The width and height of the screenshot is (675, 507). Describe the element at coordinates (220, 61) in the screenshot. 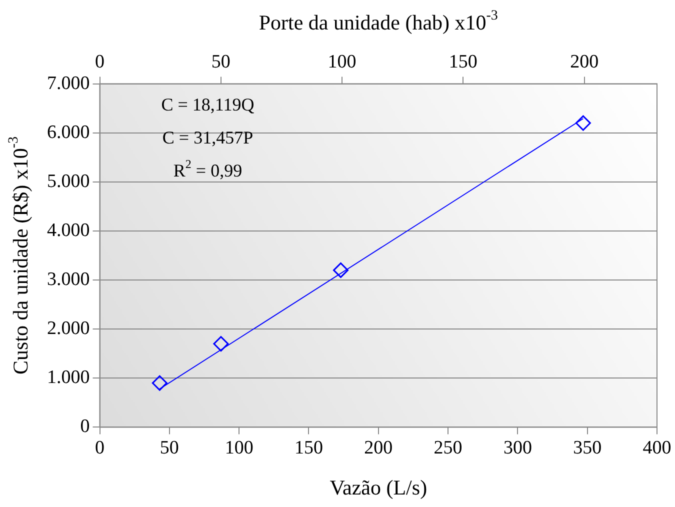

I see `x2-tick-label: 50` at that location.